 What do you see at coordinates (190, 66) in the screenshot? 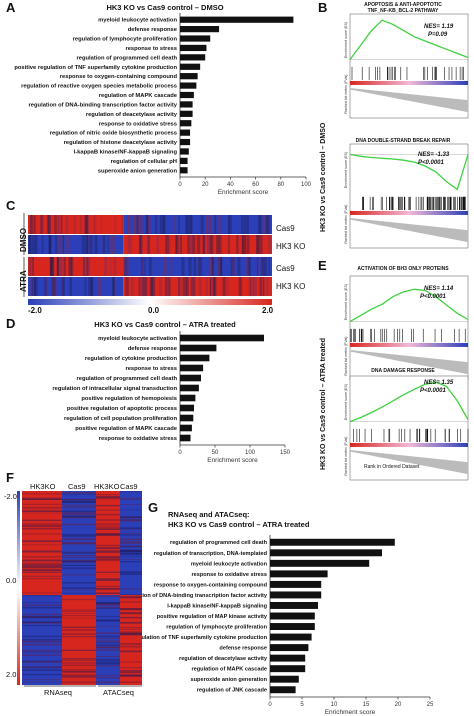
I see `bar-positive-regulation-of-tnf-superfamily-cytokine-production` at bounding box center [190, 66].